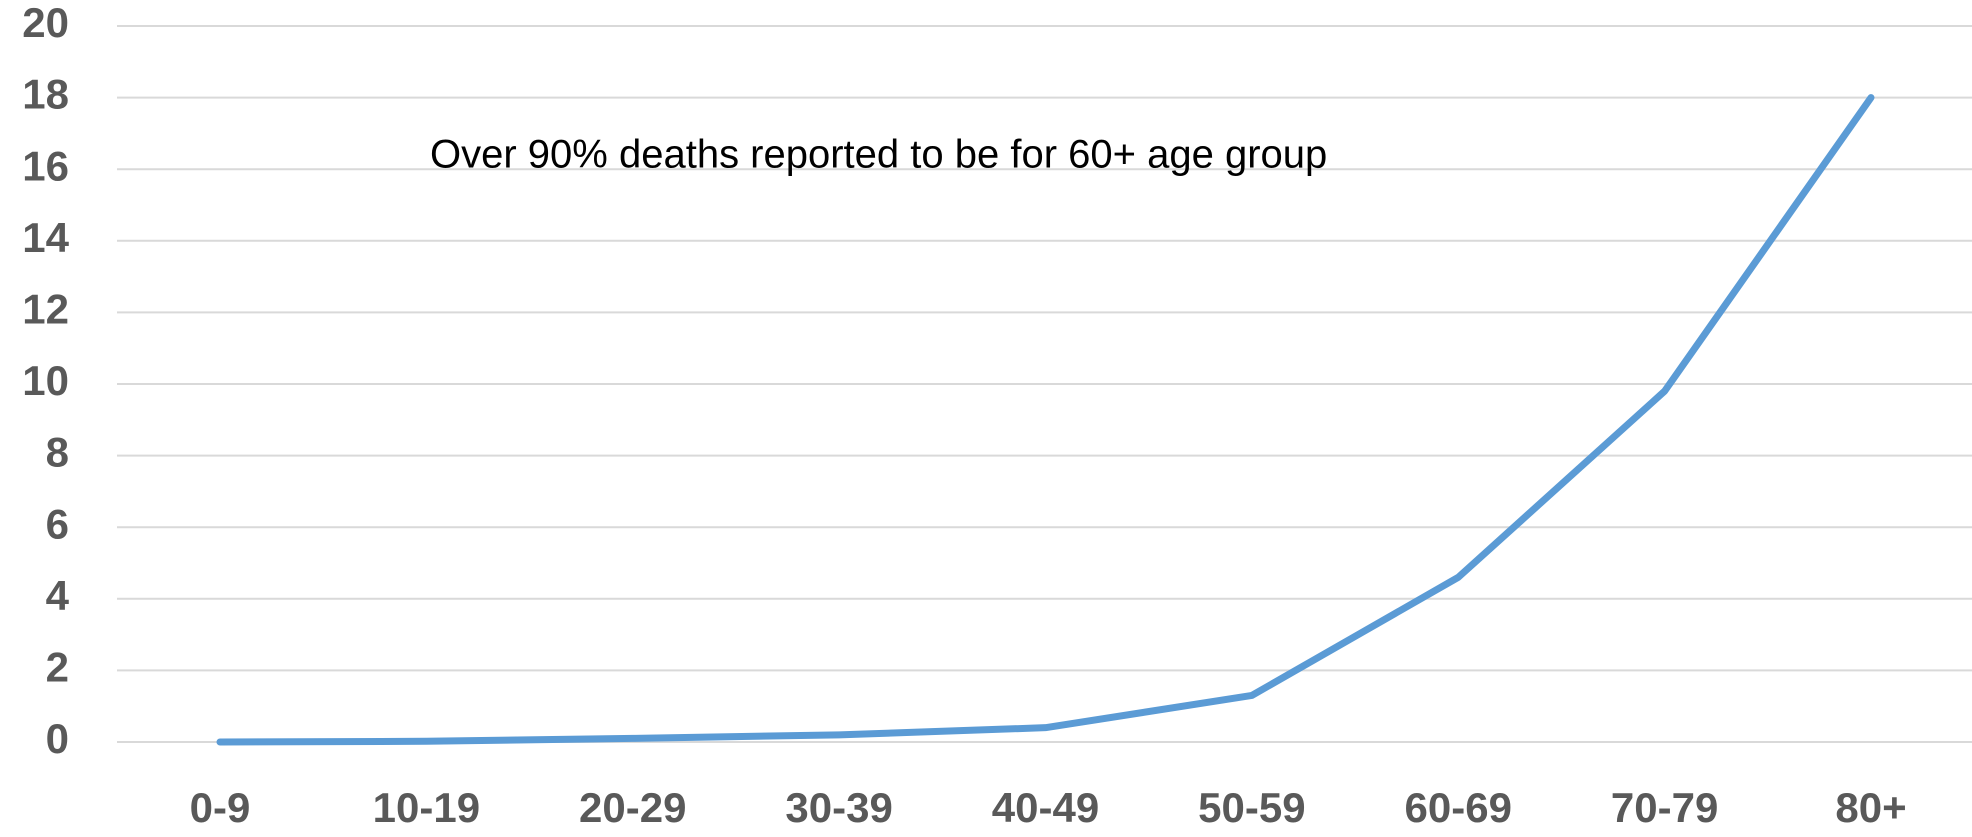 The image size is (1972, 837). What do you see at coordinates (1045, 807) in the screenshot?
I see `x-tick-label: 40-49` at bounding box center [1045, 807].